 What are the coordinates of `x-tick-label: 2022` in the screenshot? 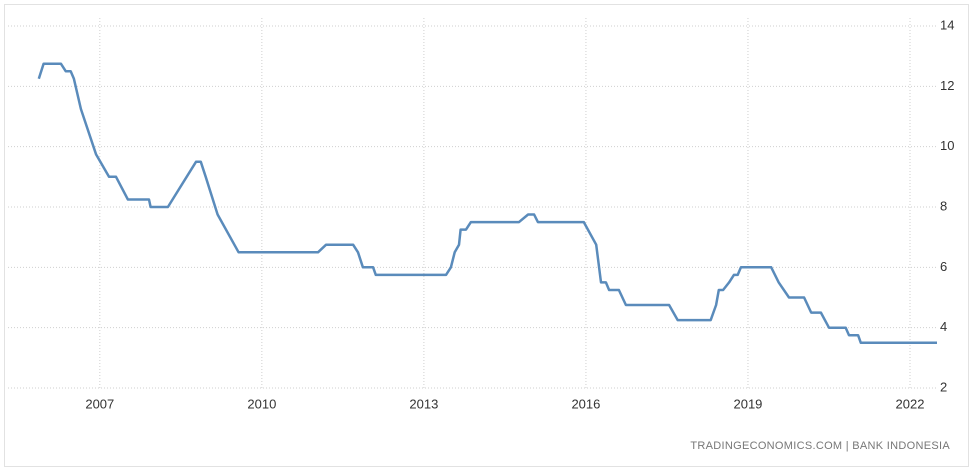 It's located at (910, 403).